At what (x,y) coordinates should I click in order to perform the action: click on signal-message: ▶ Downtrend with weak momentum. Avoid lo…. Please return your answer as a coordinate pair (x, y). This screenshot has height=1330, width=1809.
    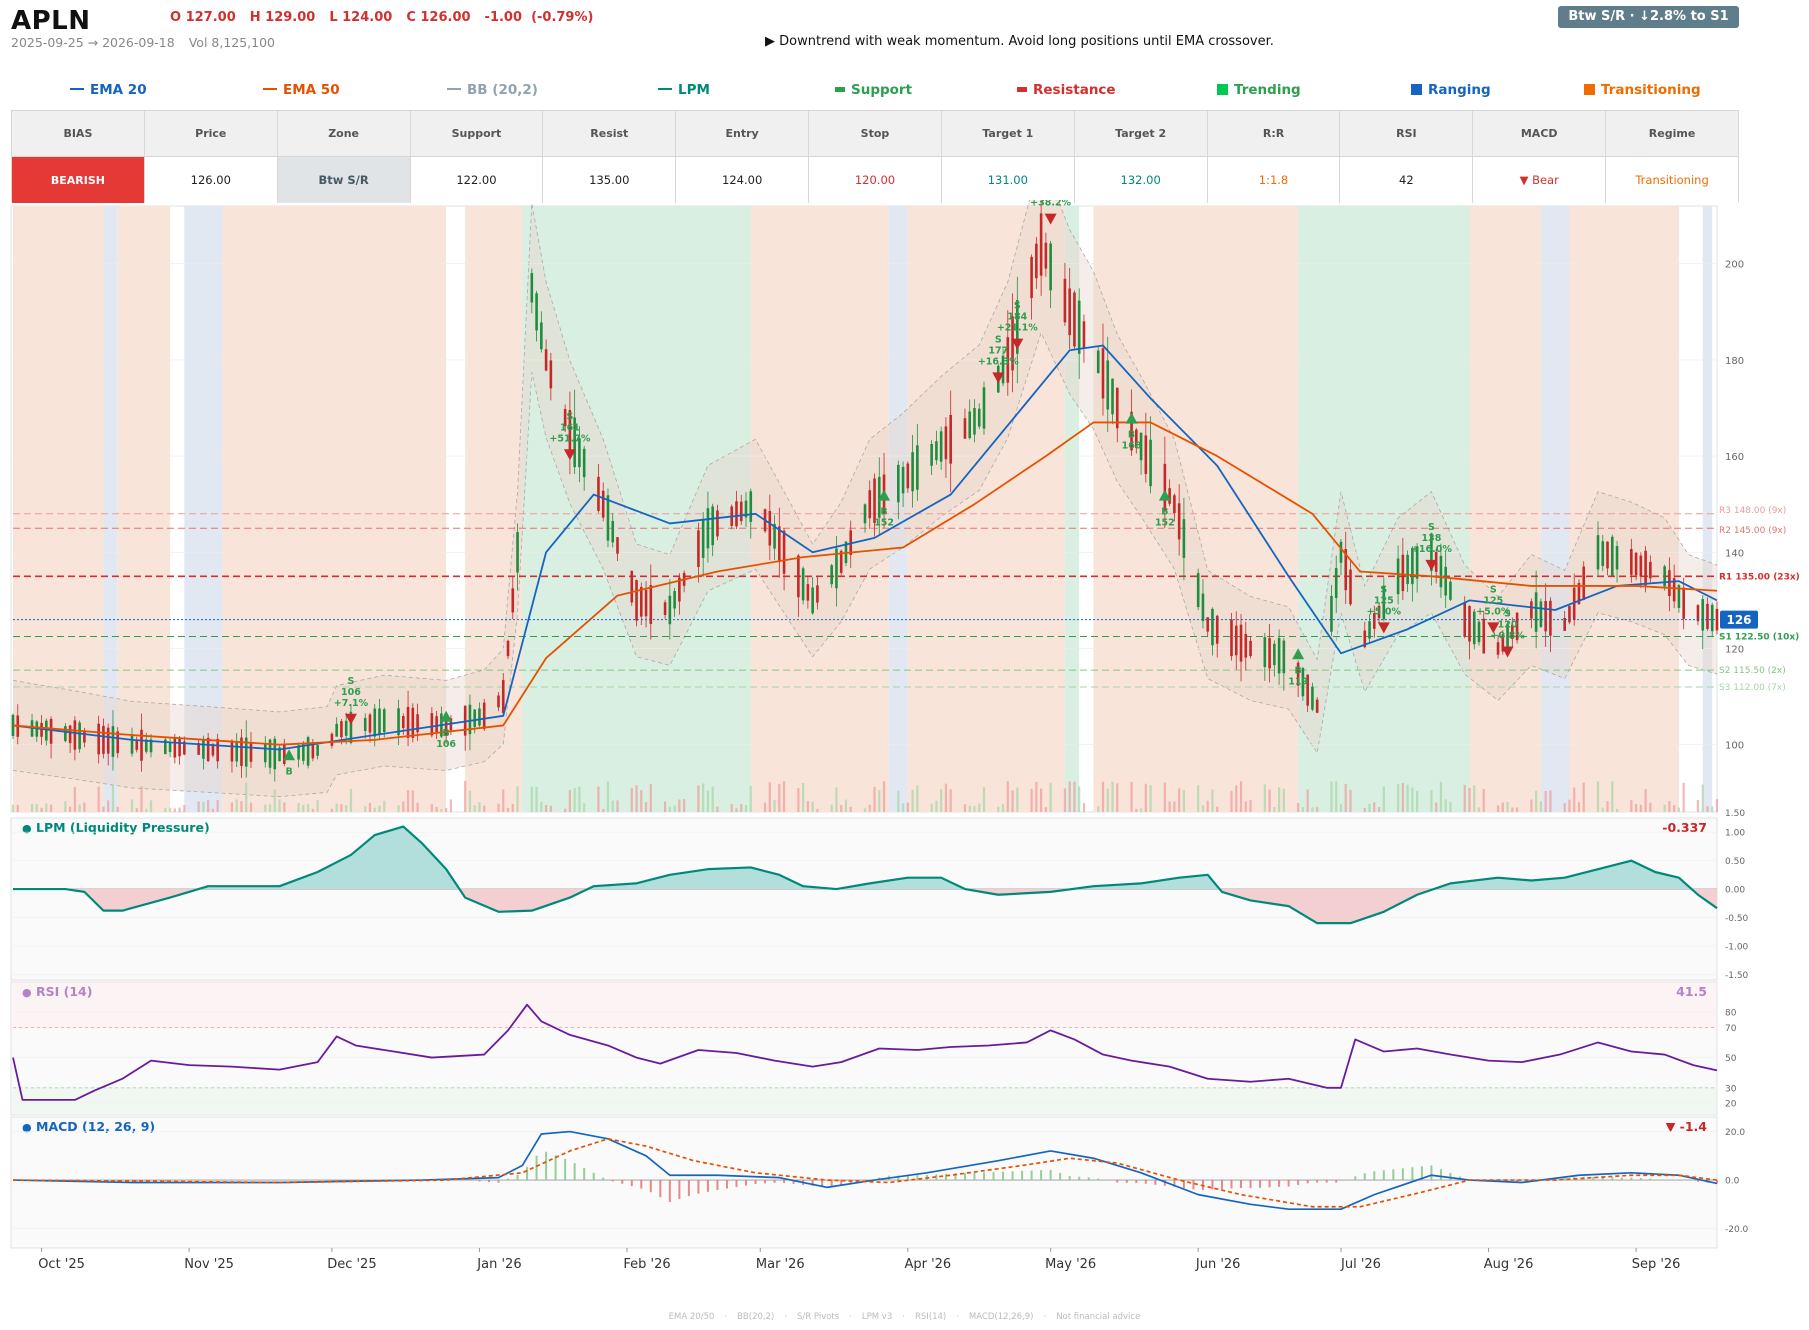
    Looking at the image, I should click on (1019, 41).